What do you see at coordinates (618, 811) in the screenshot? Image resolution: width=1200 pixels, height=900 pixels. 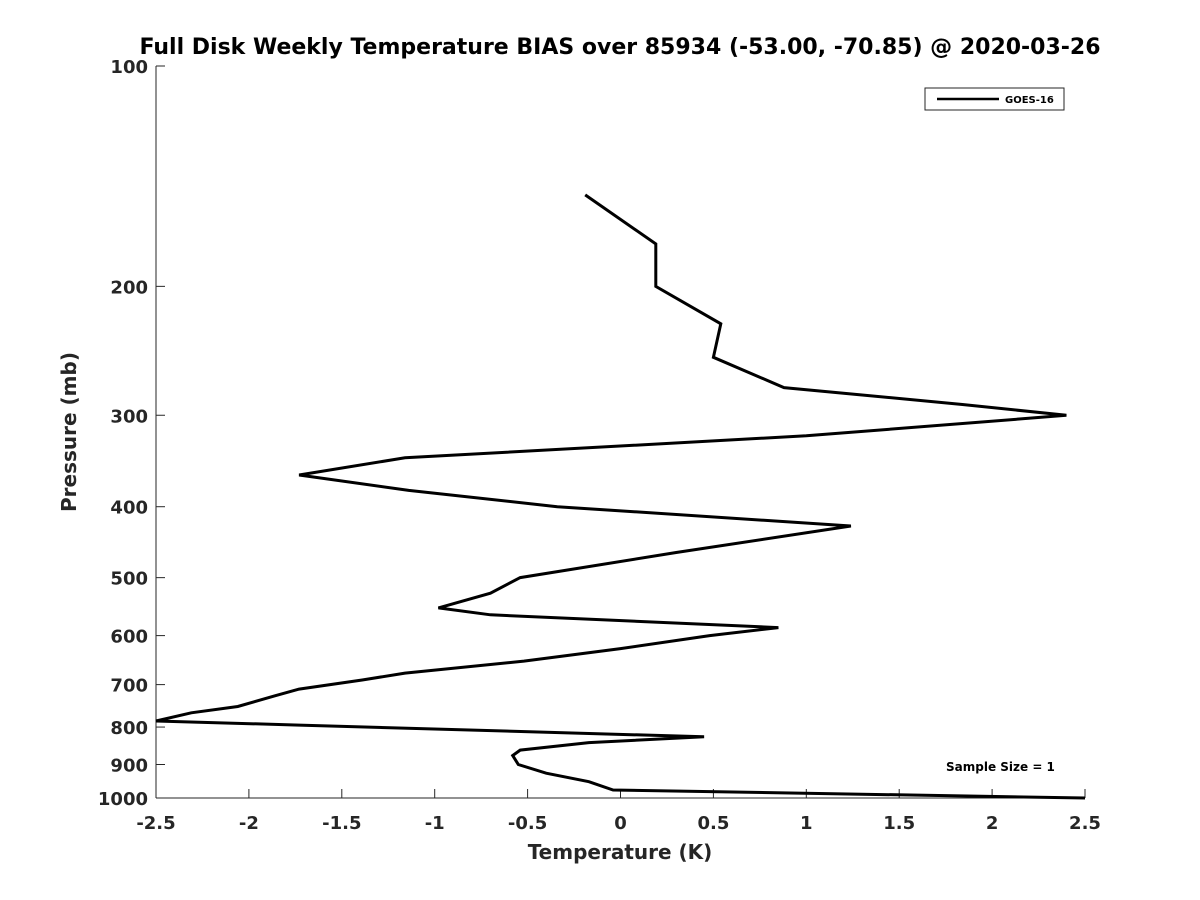 I see `x-ticks: -2.5 -2 -1.5 -1 -0.5 0 0.5 1 1.5 2 2.5` at bounding box center [618, 811].